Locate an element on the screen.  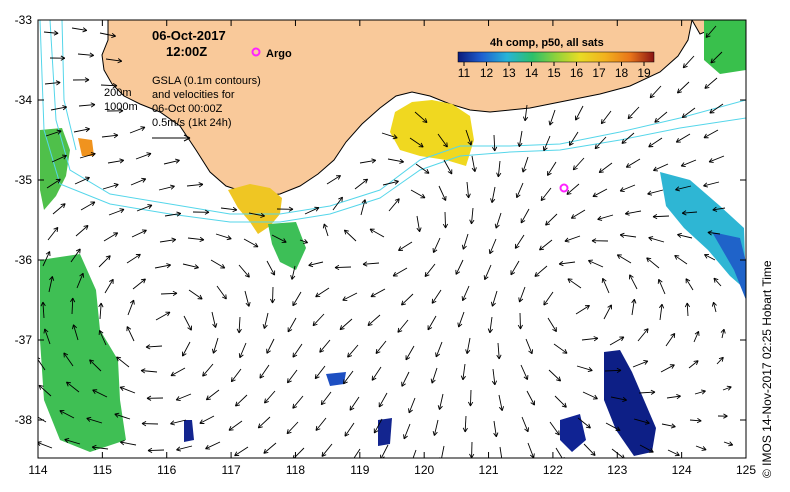
colorbar-tick-label: 17 is located at coordinates (599, 73).